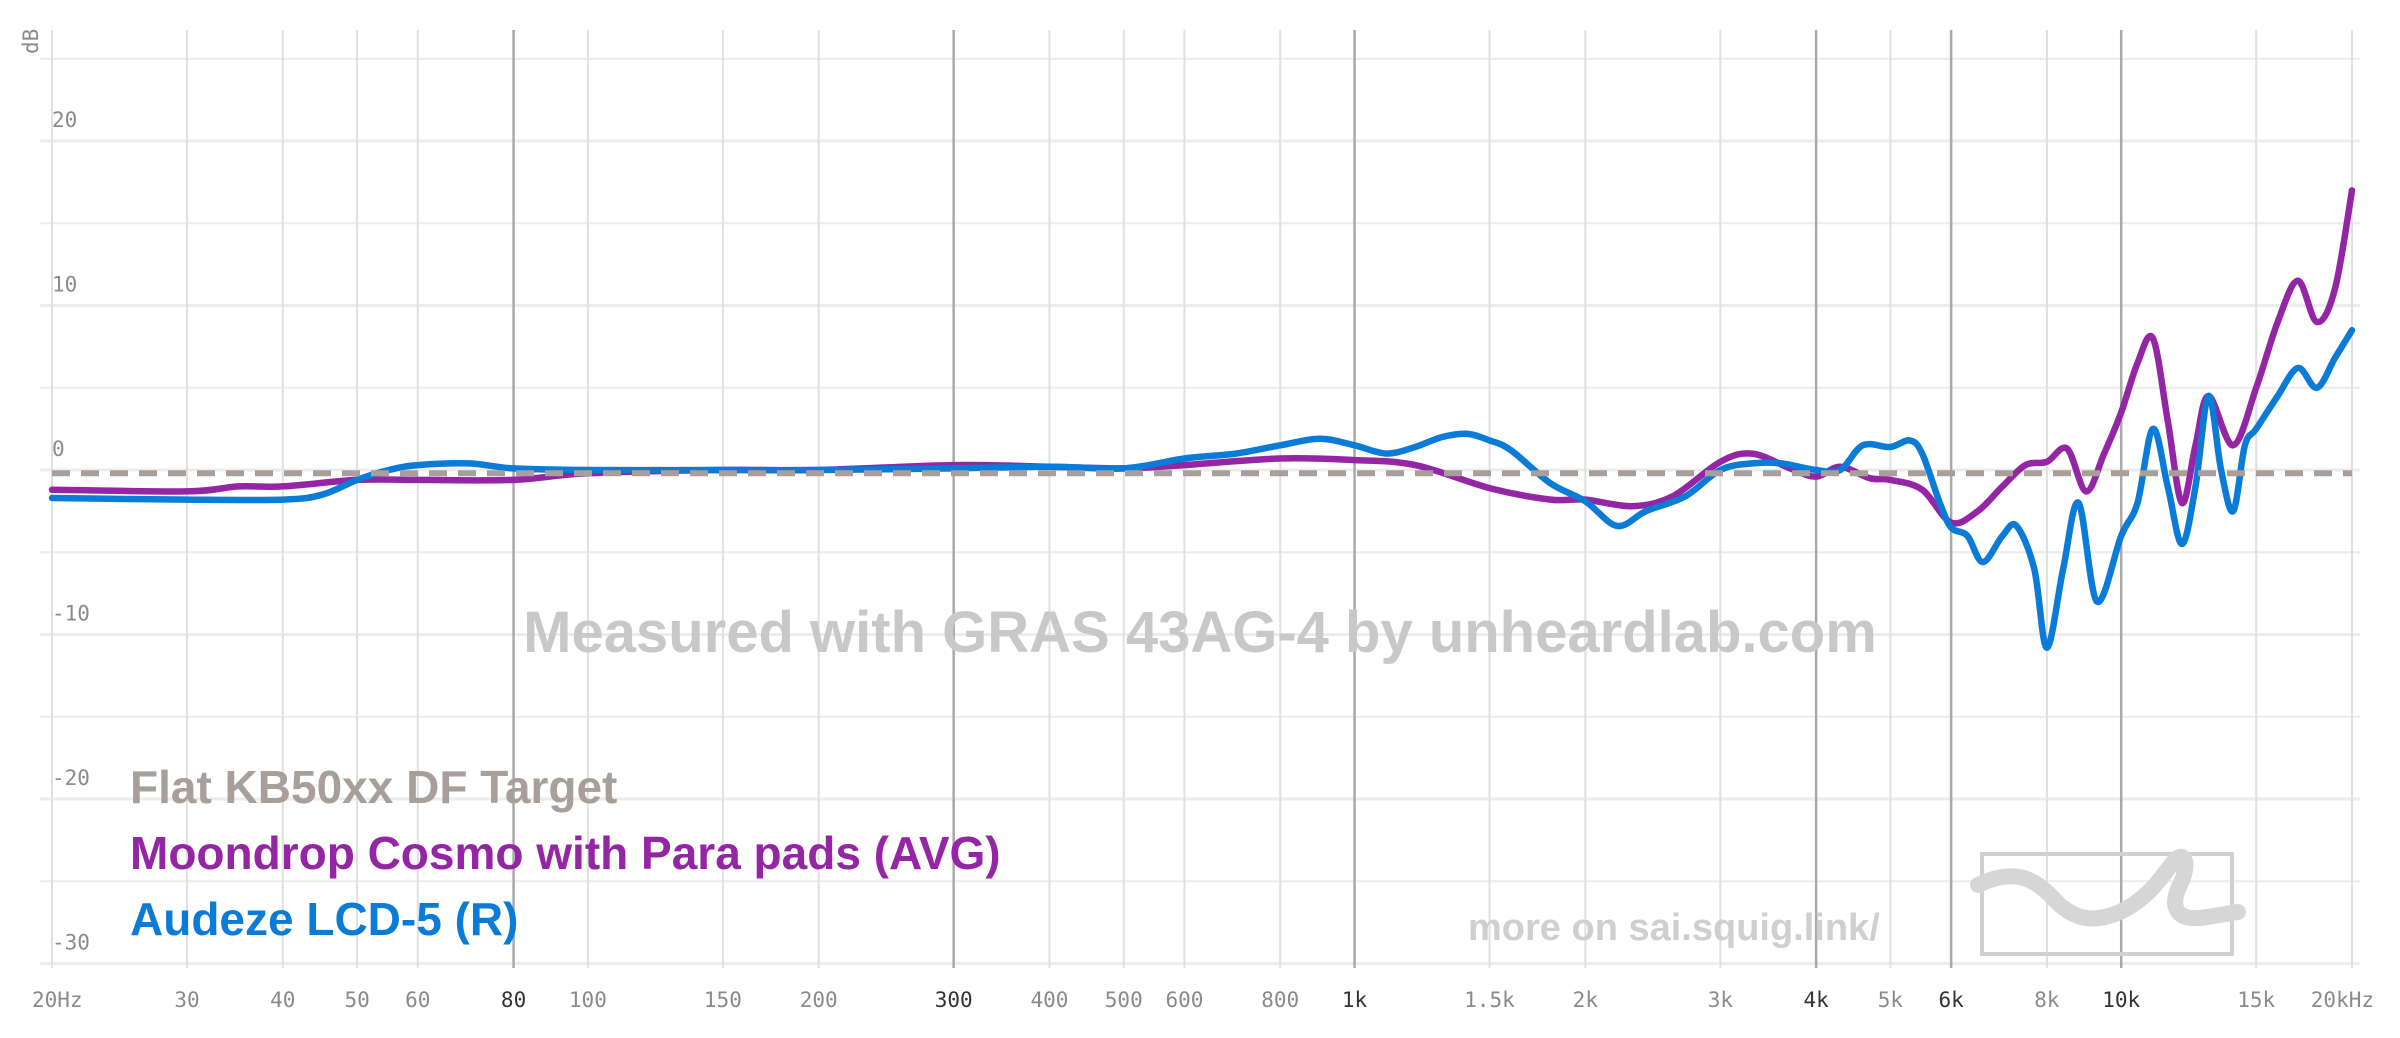 The width and height of the screenshot is (2400, 1038). What do you see at coordinates (1280, 1000) in the screenshot?
I see `x-tick-label: 800` at bounding box center [1280, 1000].